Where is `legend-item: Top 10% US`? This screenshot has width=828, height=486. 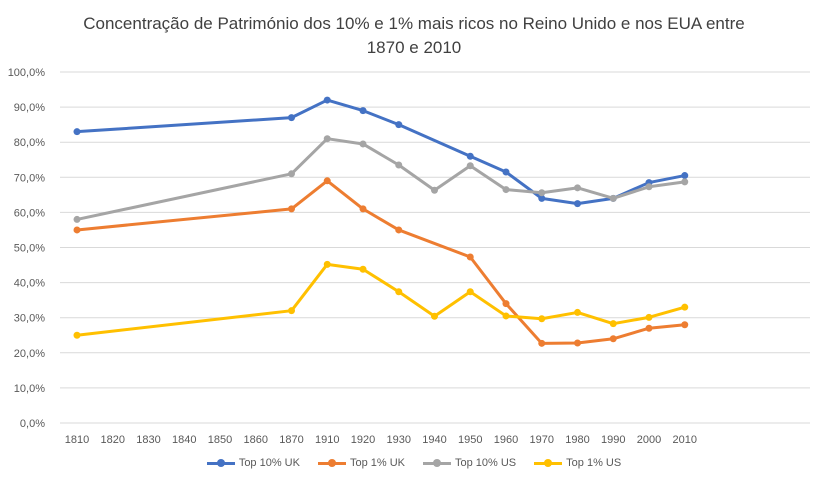 legend-item: Top 10% US is located at coordinates (469, 463).